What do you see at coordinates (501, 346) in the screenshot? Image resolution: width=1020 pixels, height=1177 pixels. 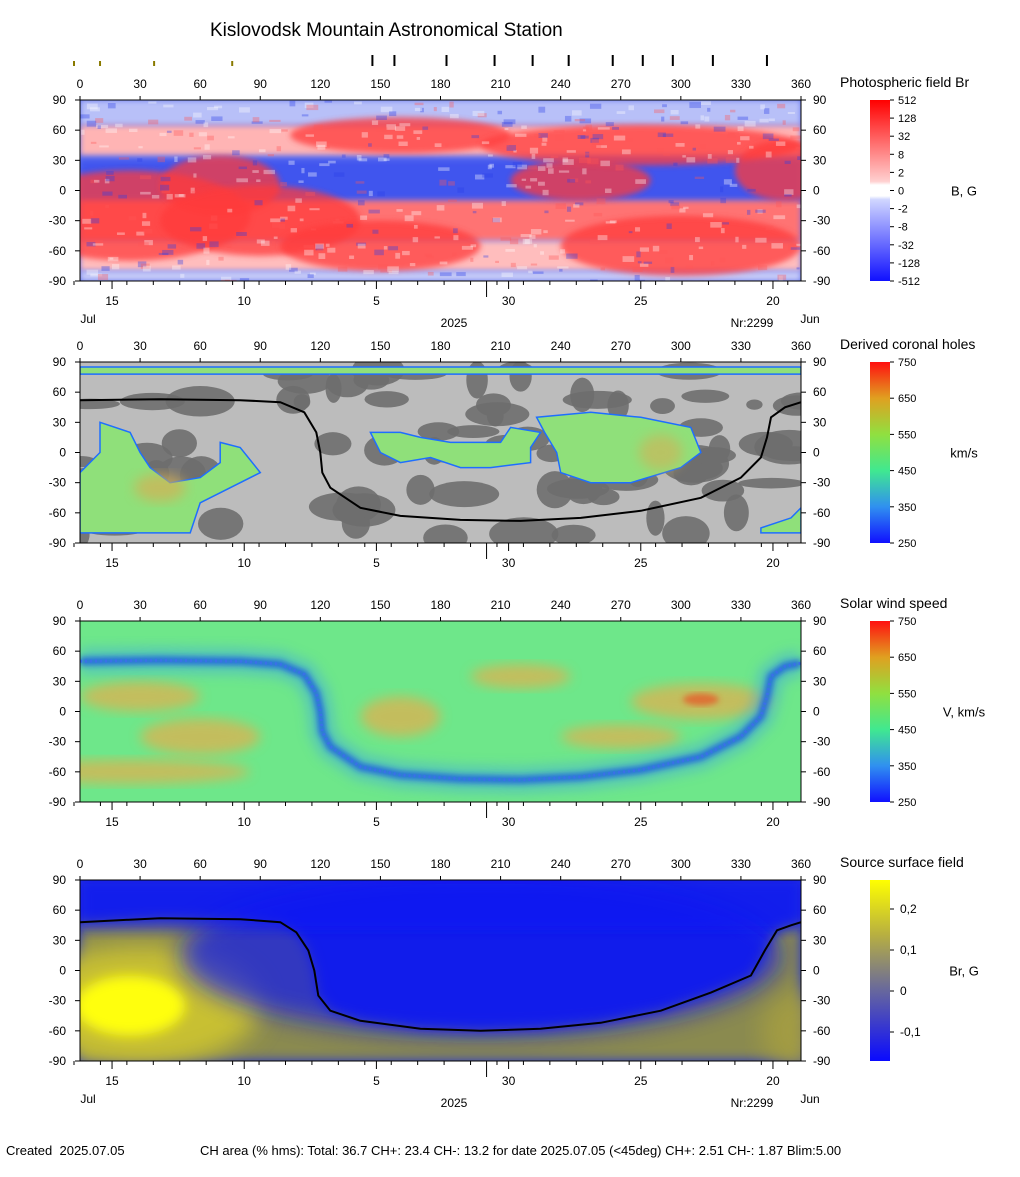 I see `longitude-tick-label: 210` at bounding box center [501, 346].